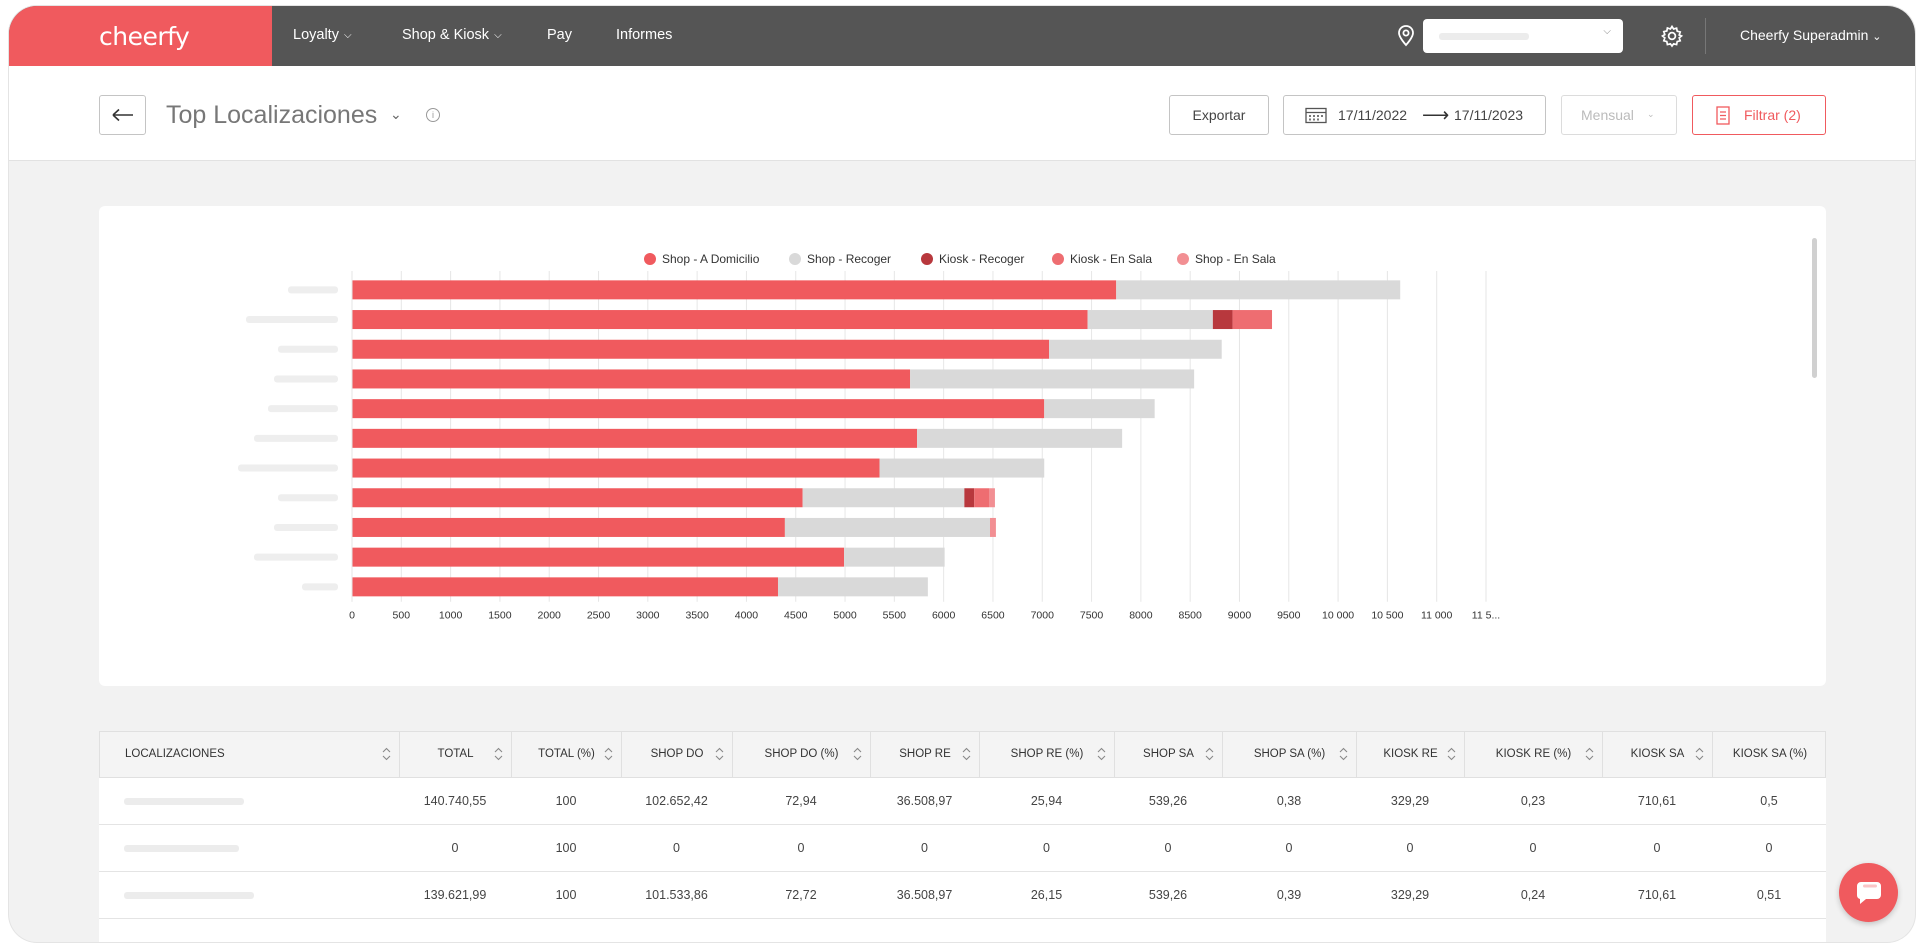 The height and width of the screenshot is (949, 1924). I want to click on column-header: SHOP RE (%), so click(1047, 754).